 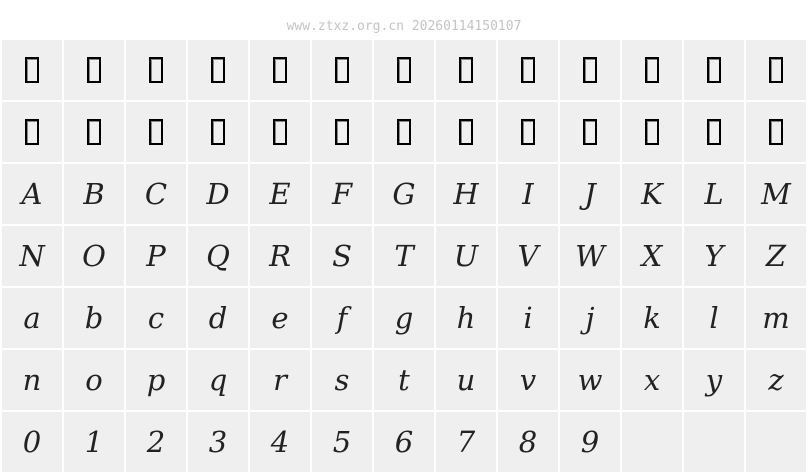 I want to click on glyph-cell: s, so click(x=342, y=380).